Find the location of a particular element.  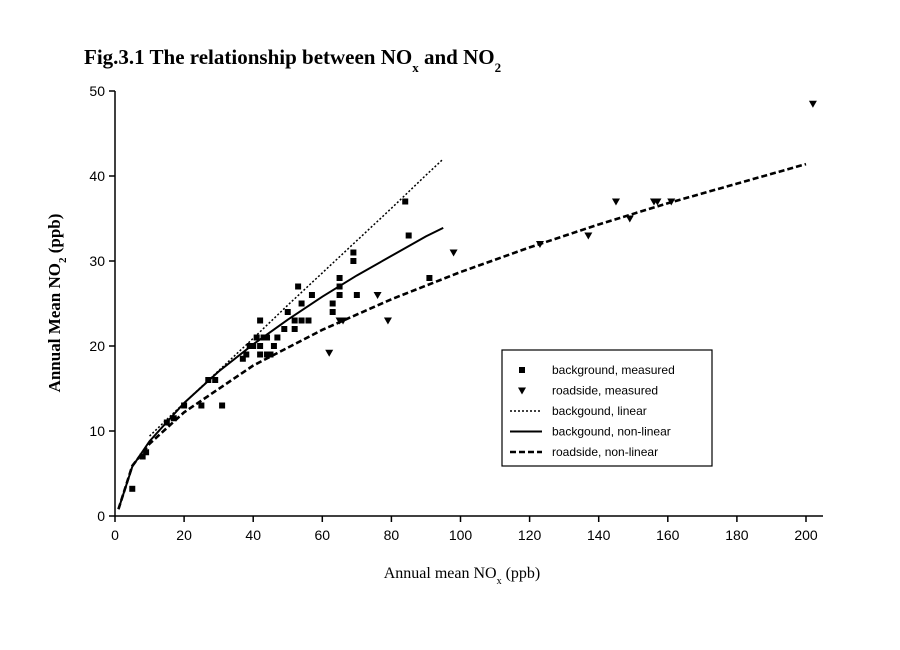

line is located at coordinates (296, 297).